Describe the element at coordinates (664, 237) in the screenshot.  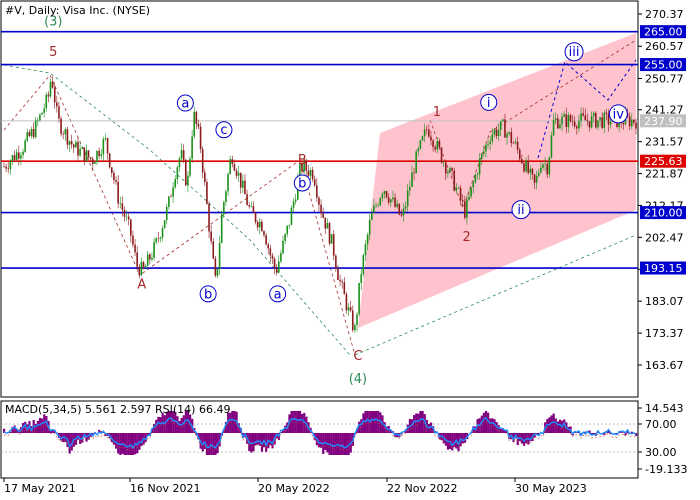
I see `price-tick-label: 202.47` at that location.